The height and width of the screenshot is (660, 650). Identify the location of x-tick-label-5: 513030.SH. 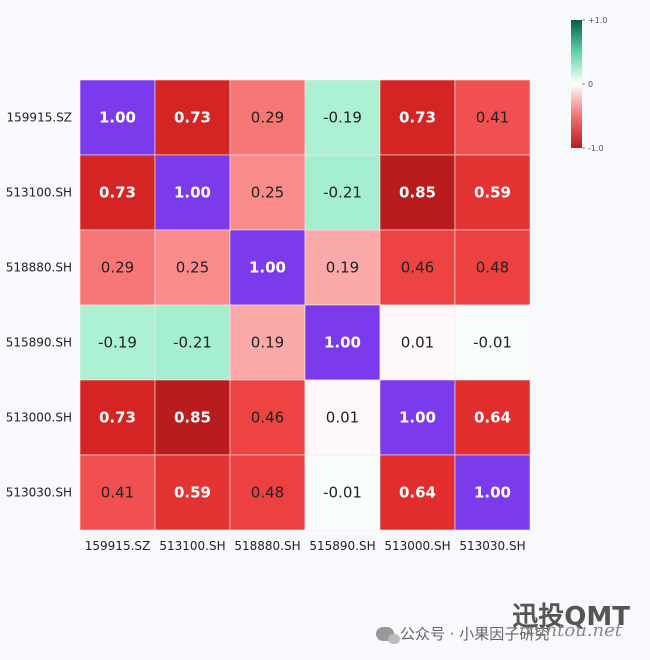
(492, 546).